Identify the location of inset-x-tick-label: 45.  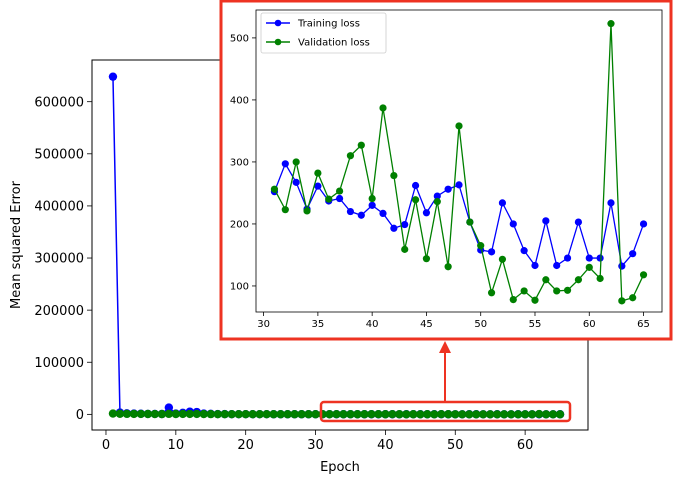
(426, 324).